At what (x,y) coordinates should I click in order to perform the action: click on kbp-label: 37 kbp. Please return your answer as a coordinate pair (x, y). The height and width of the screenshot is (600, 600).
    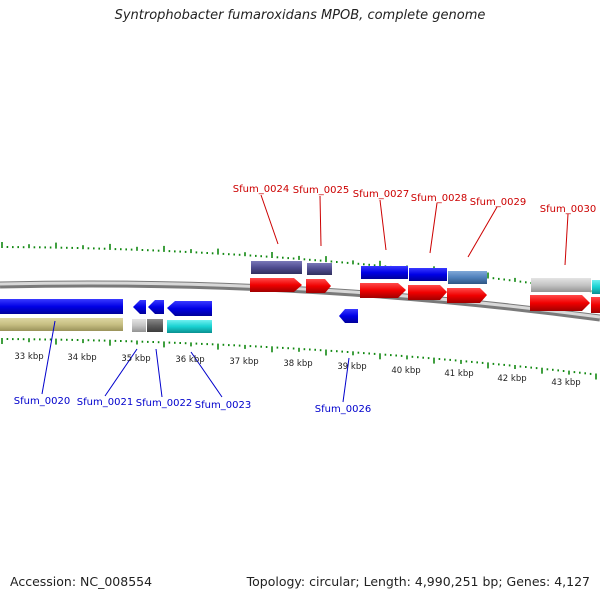
    Looking at the image, I should click on (243, 362).